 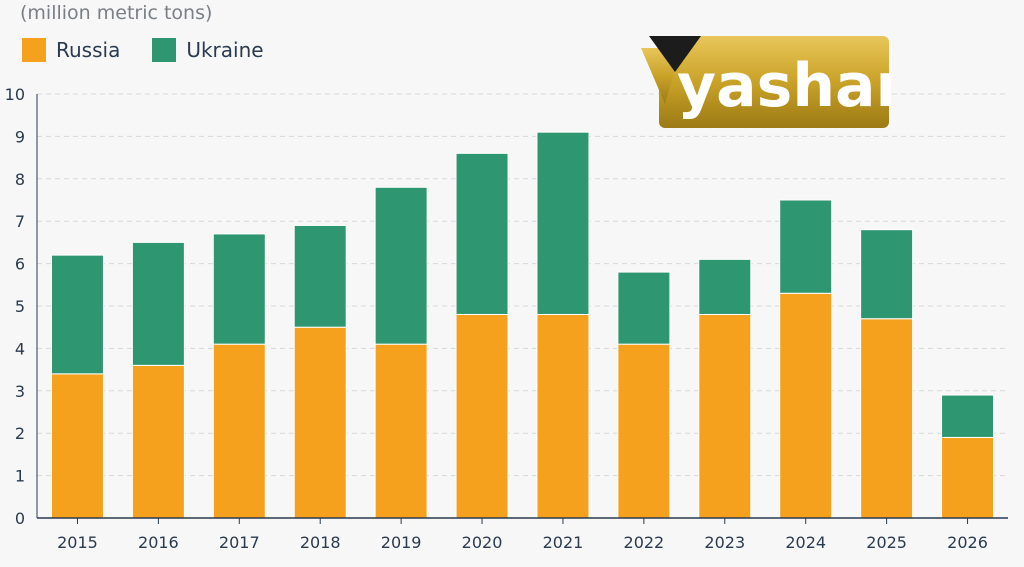 What do you see at coordinates (784, 86) in the screenshot?
I see `logo-text: yashar` at bounding box center [784, 86].